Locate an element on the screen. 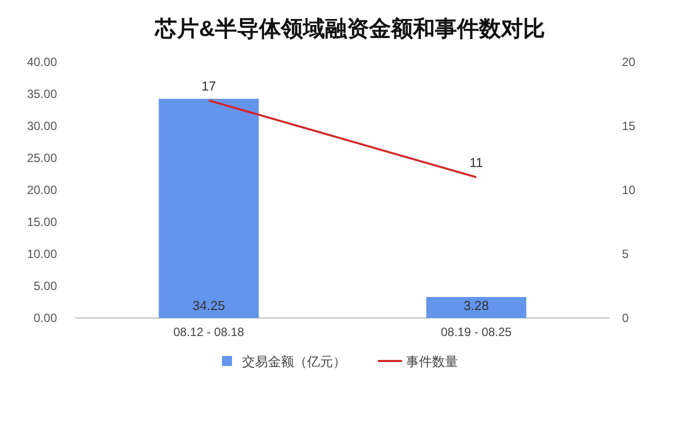 Image resolution: width=700 pixels, height=432 pixels. legend-label: 事件数量 is located at coordinates (432, 361).